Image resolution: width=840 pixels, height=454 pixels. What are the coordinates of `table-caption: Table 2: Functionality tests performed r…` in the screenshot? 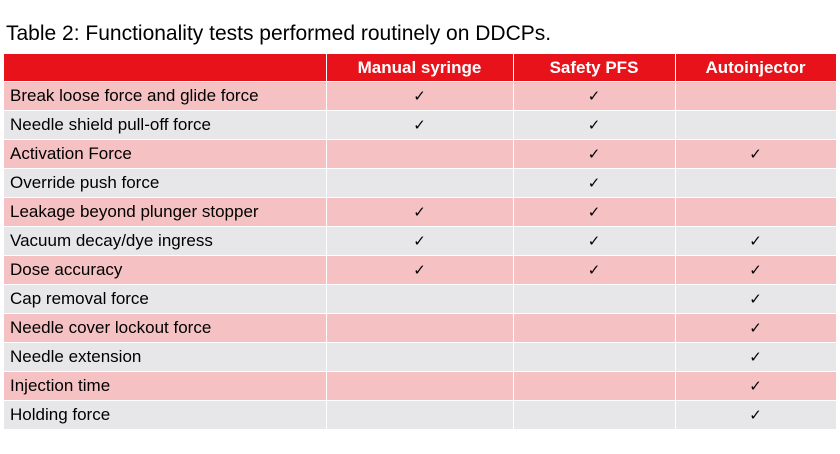 It's located at (279, 33).